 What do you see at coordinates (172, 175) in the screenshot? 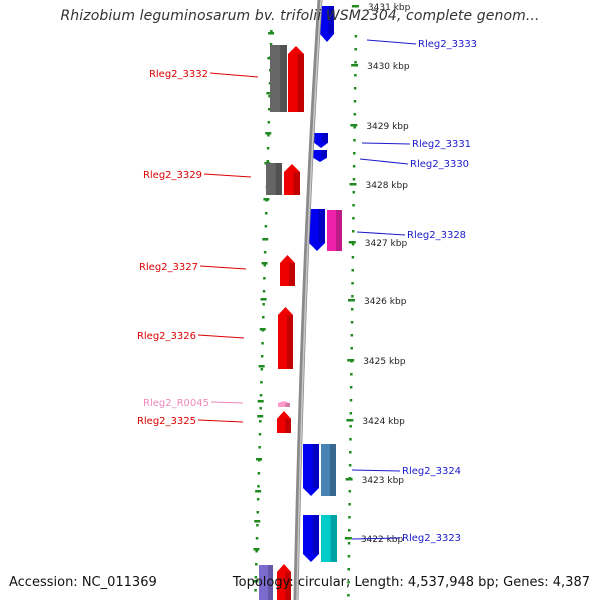
I see `gene-label-rleg2-3329: Rleg2_3329` at bounding box center [172, 175].